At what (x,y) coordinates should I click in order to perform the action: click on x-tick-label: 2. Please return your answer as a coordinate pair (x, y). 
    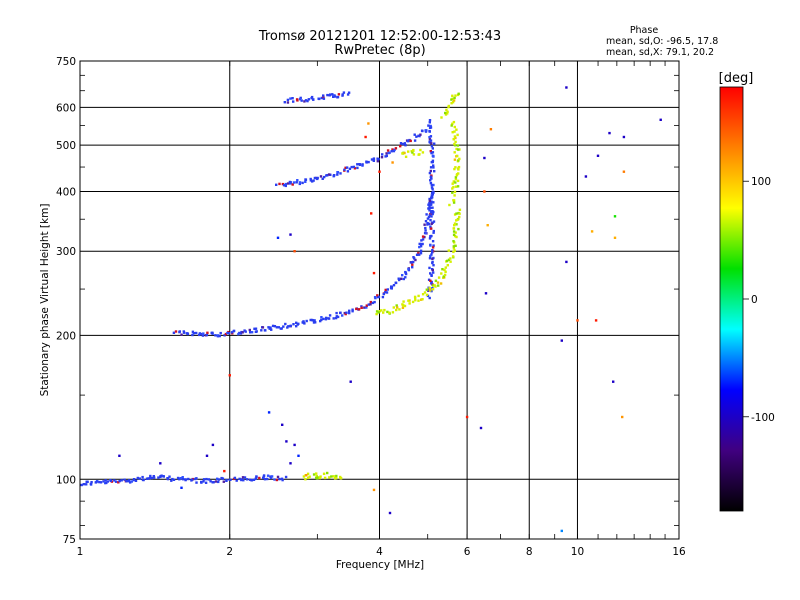
    Looking at the image, I should click on (229, 552).